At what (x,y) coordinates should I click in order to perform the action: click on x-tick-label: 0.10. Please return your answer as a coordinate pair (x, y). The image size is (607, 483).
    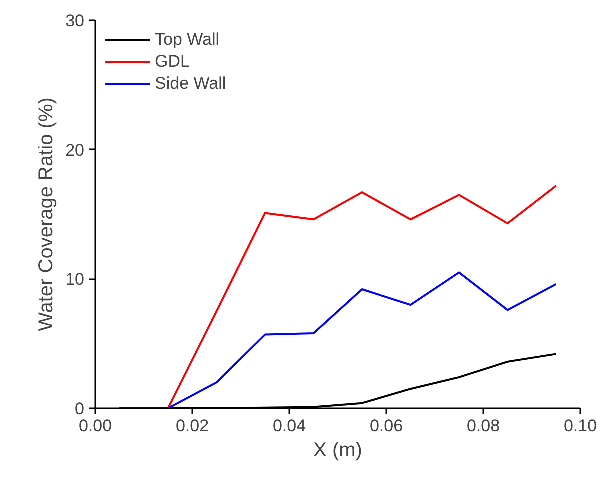
    Looking at the image, I should click on (581, 426).